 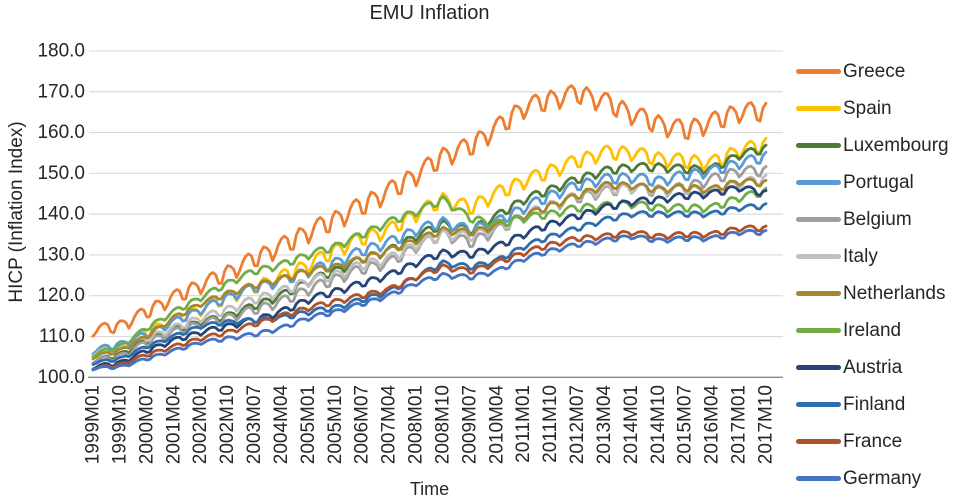 What do you see at coordinates (443, 424) in the screenshot?
I see `x-tick-label: 2008M10` at bounding box center [443, 424].